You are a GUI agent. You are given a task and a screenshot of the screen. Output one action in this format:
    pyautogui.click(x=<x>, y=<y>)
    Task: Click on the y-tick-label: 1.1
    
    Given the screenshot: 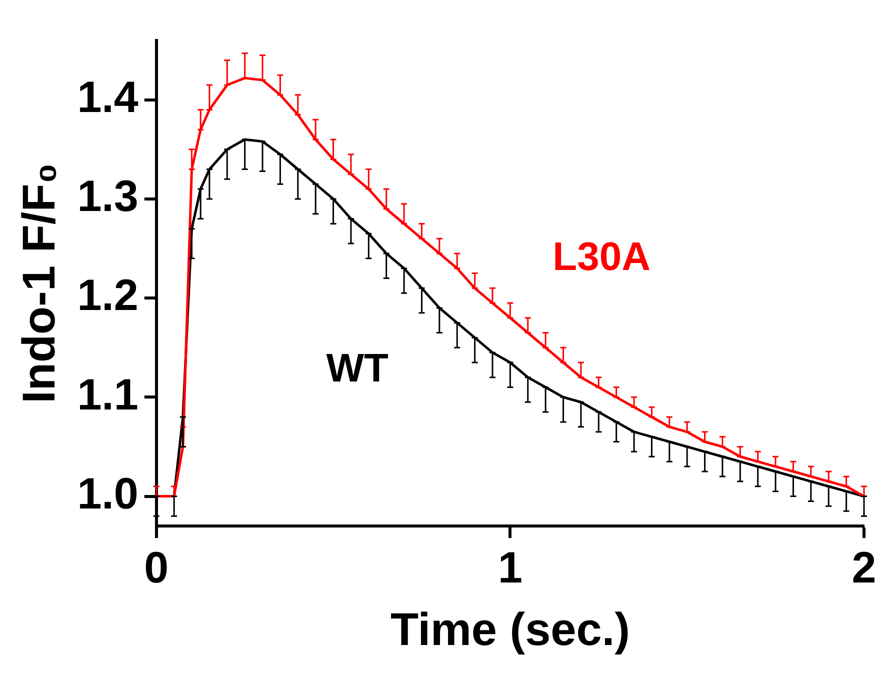 What is the action you would take?
    pyautogui.click(x=107, y=395)
    